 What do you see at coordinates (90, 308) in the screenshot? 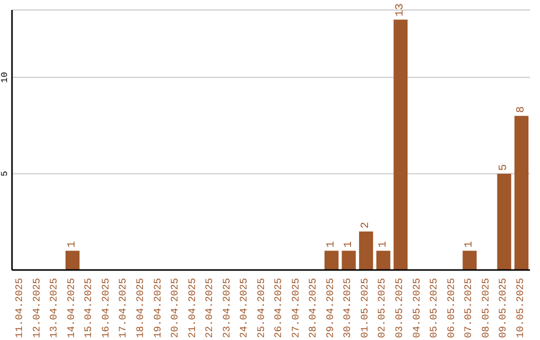
I see `x-tick-label: 15.04.2025` at bounding box center [90, 308].